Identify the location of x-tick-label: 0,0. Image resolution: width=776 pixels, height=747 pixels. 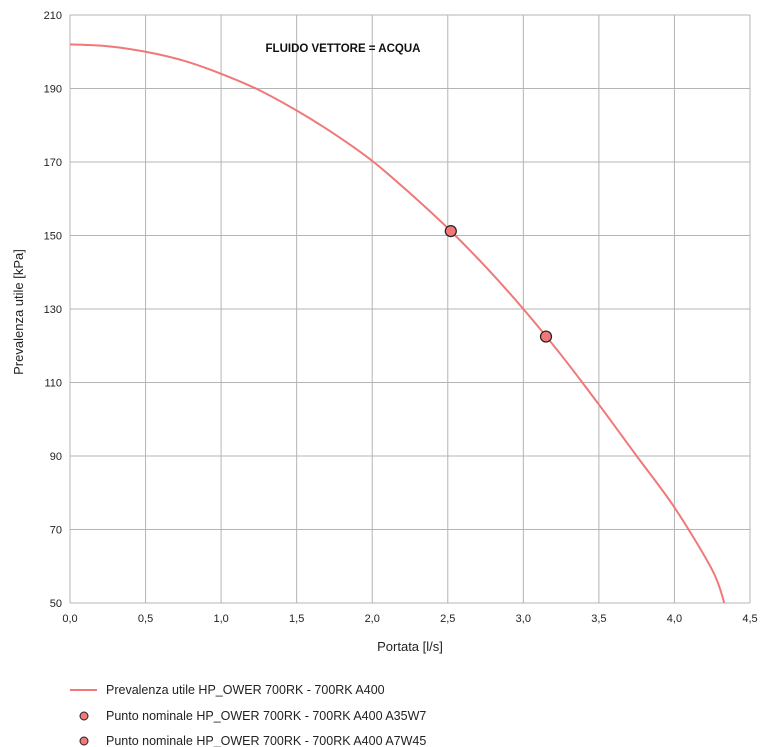
(69, 619).